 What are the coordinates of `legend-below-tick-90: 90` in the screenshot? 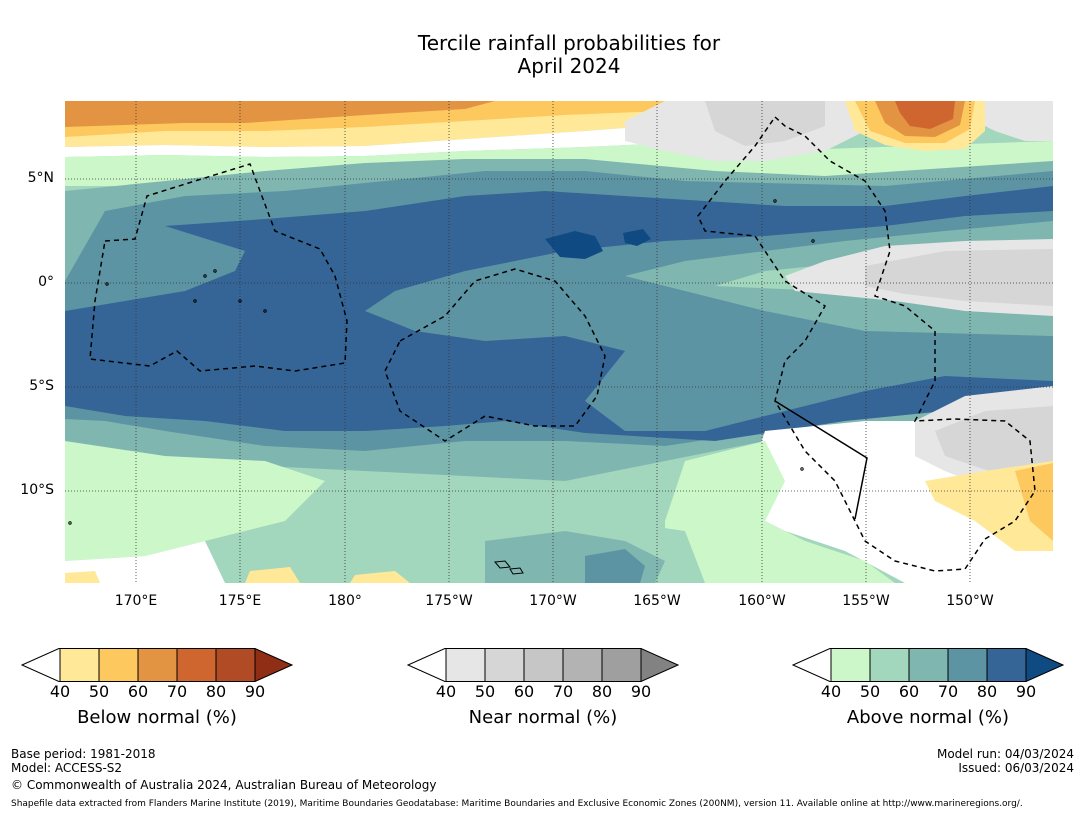 It's located at (255, 691).